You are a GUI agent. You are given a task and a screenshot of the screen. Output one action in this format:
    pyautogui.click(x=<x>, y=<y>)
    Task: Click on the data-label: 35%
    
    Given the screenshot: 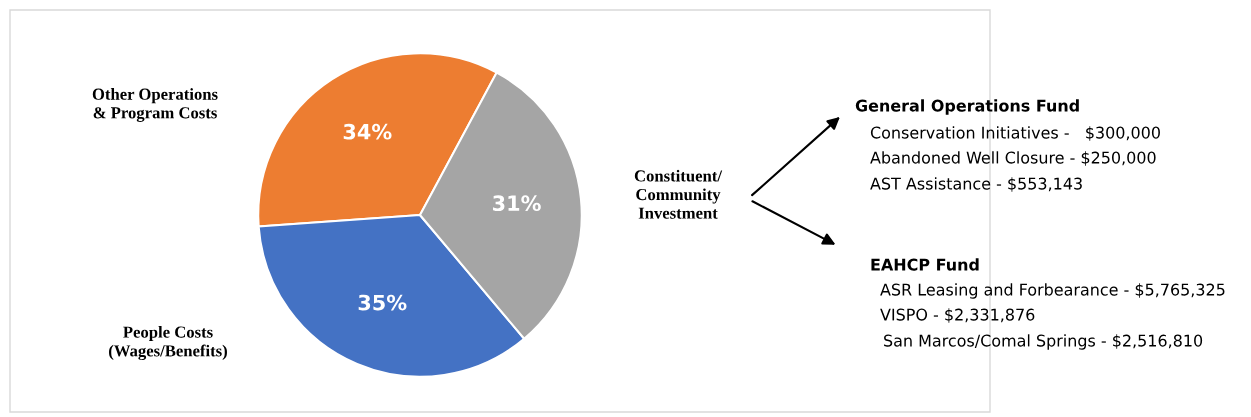 What is the action you would take?
    pyautogui.click(x=382, y=302)
    